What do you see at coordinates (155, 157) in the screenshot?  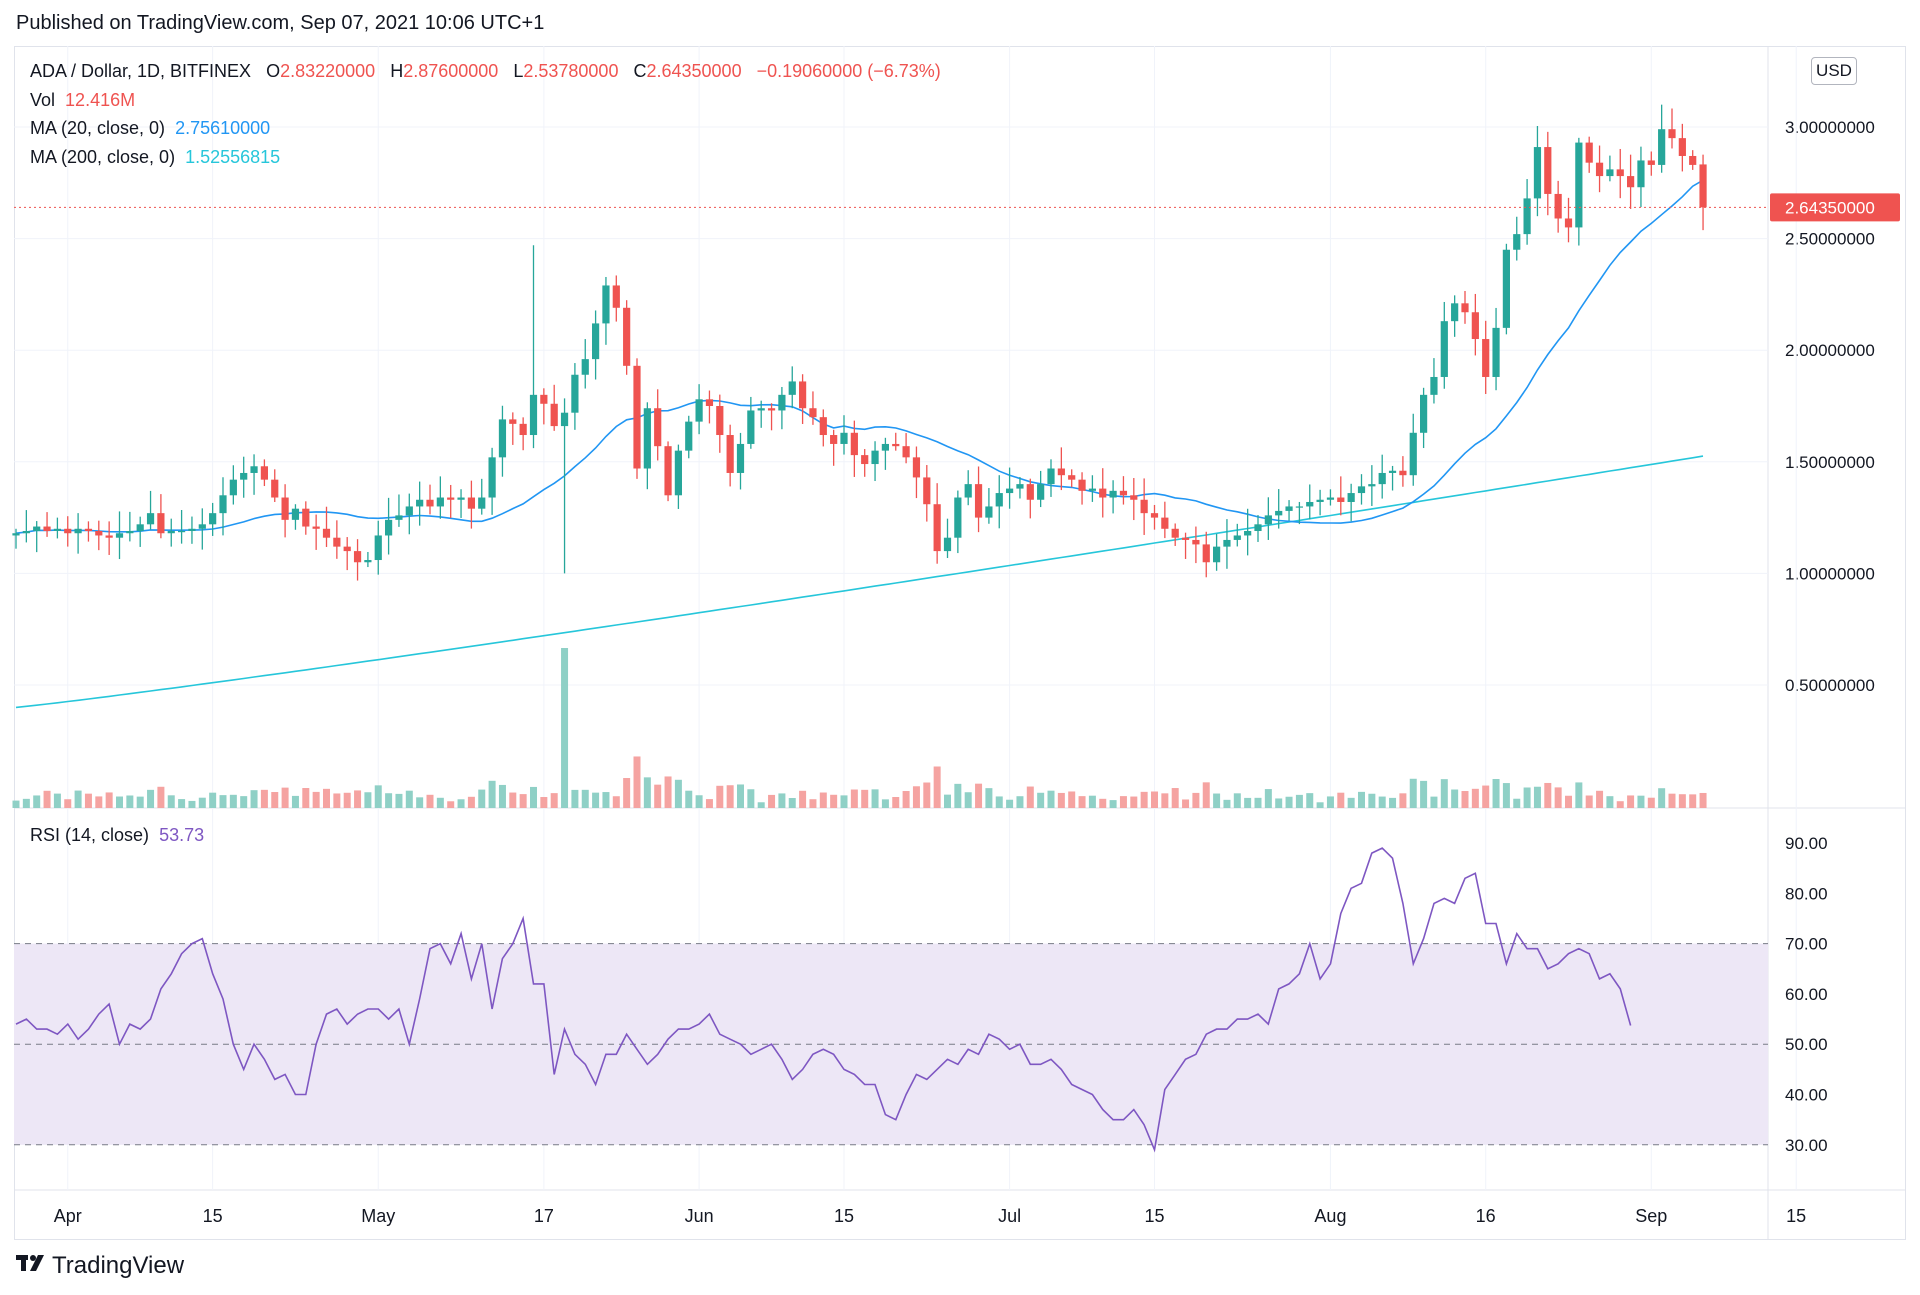 I see `ma200-legend: MA (200, close, 0) 1.52556815` at bounding box center [155, 157].